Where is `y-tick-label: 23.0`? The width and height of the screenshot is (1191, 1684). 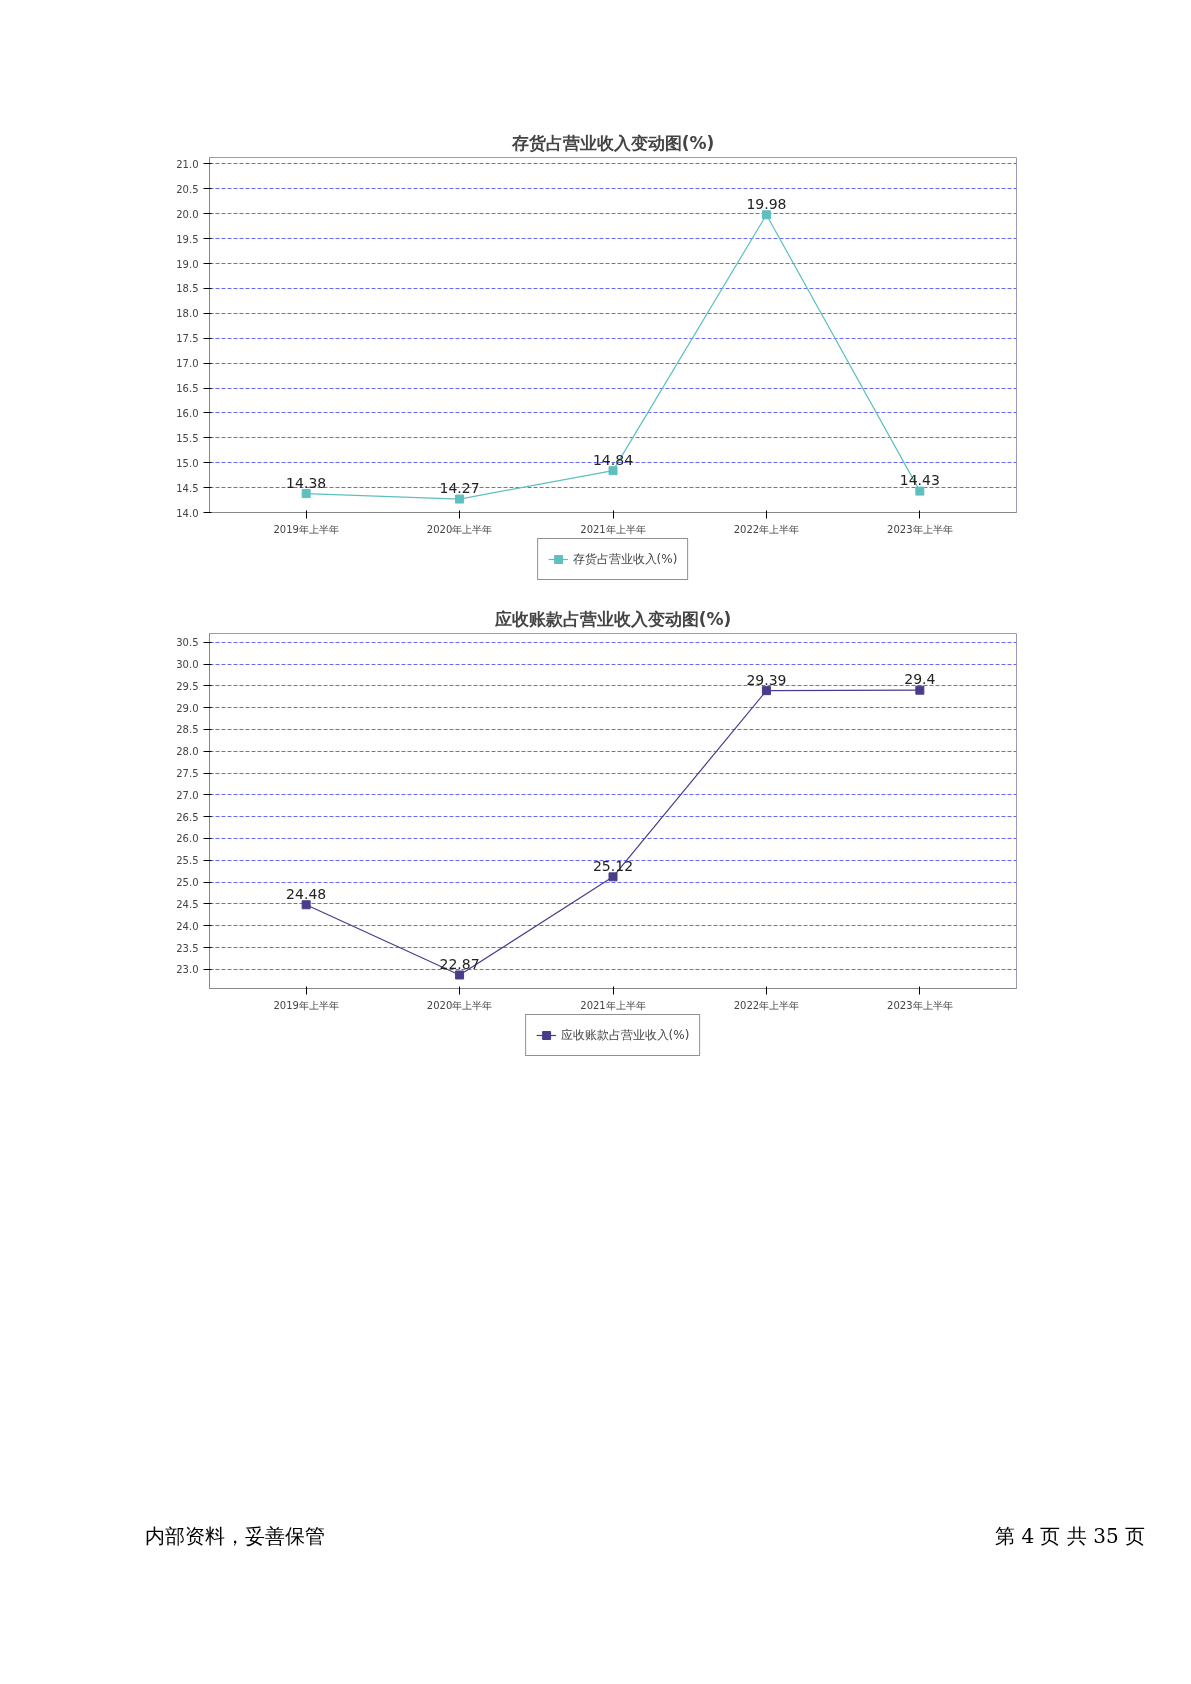
y-tick-label: 23.0 is located at coordinates (187, 970).